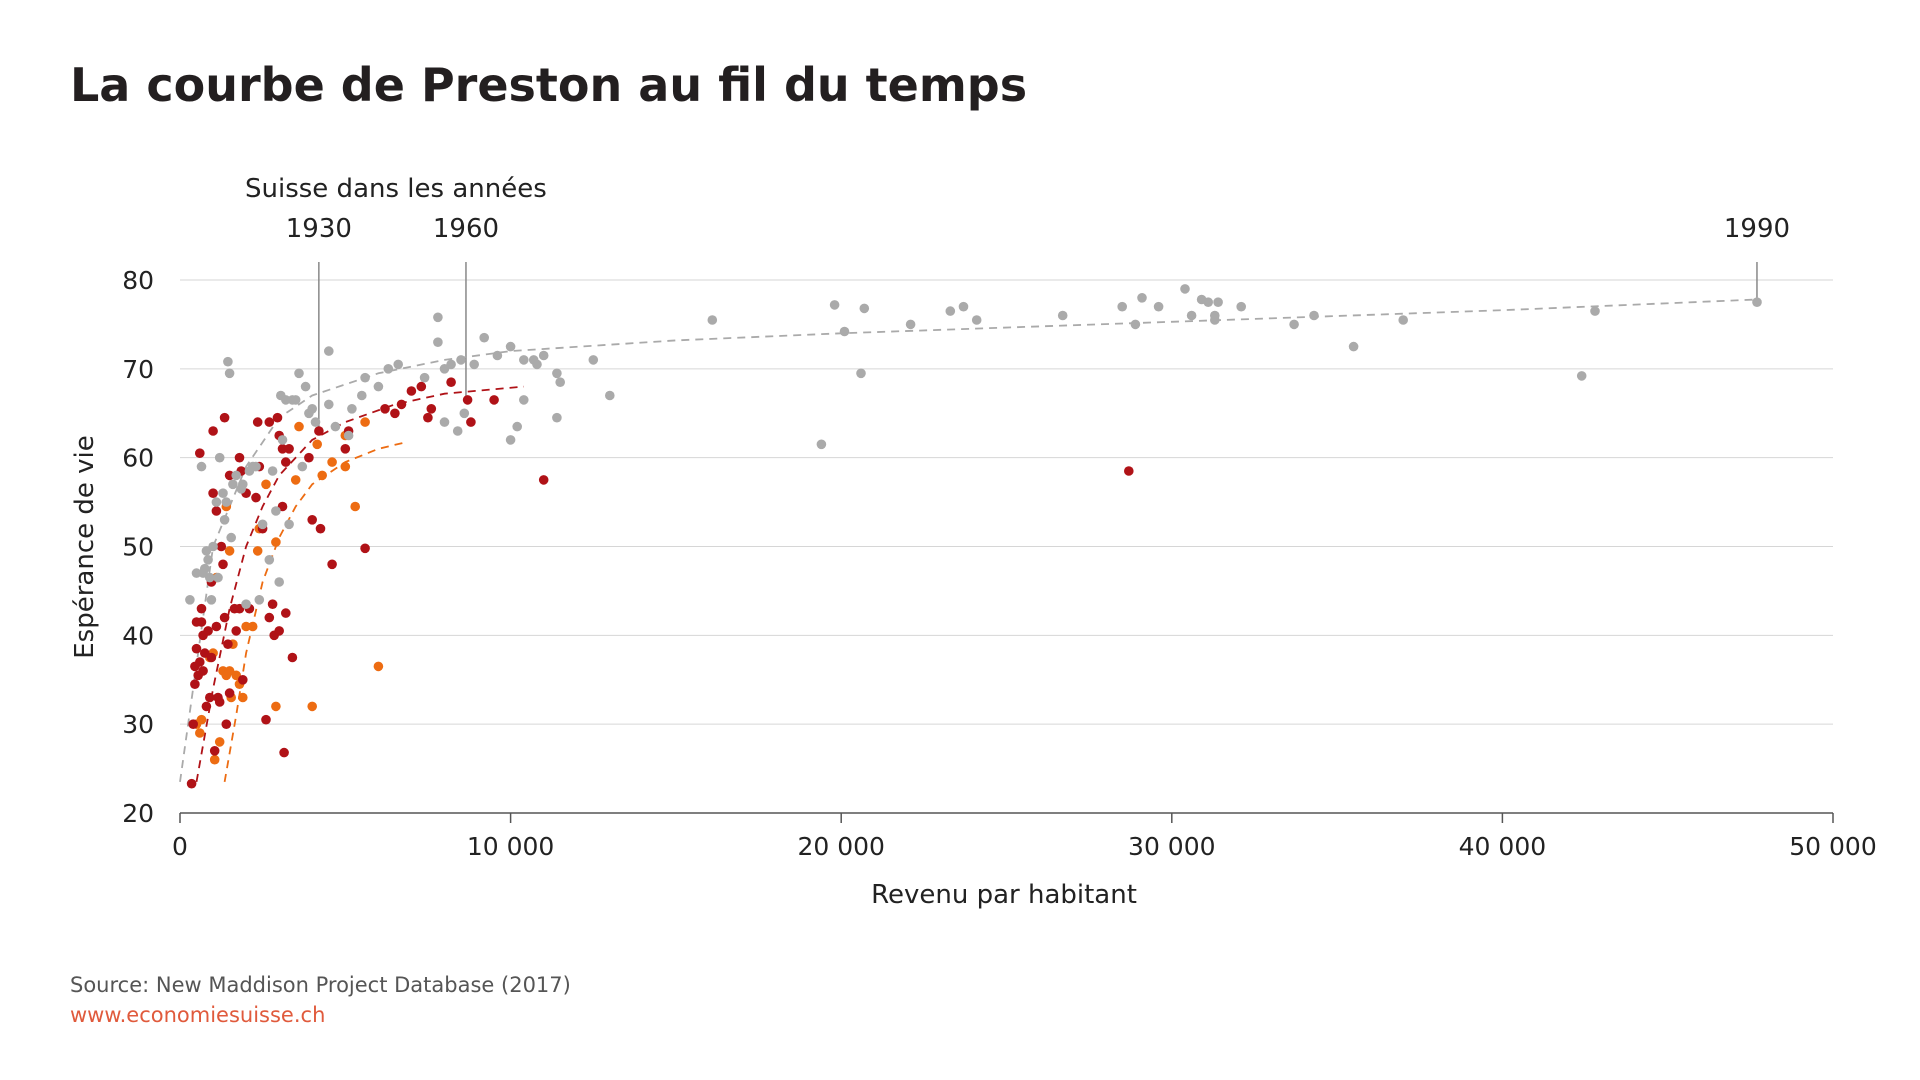 The image size is (1920, 1080). What do you see at coordinates (1502, 846) in the screenshot?
I see `x-tick-label: 40 000` at bounding box center [1502, 846].